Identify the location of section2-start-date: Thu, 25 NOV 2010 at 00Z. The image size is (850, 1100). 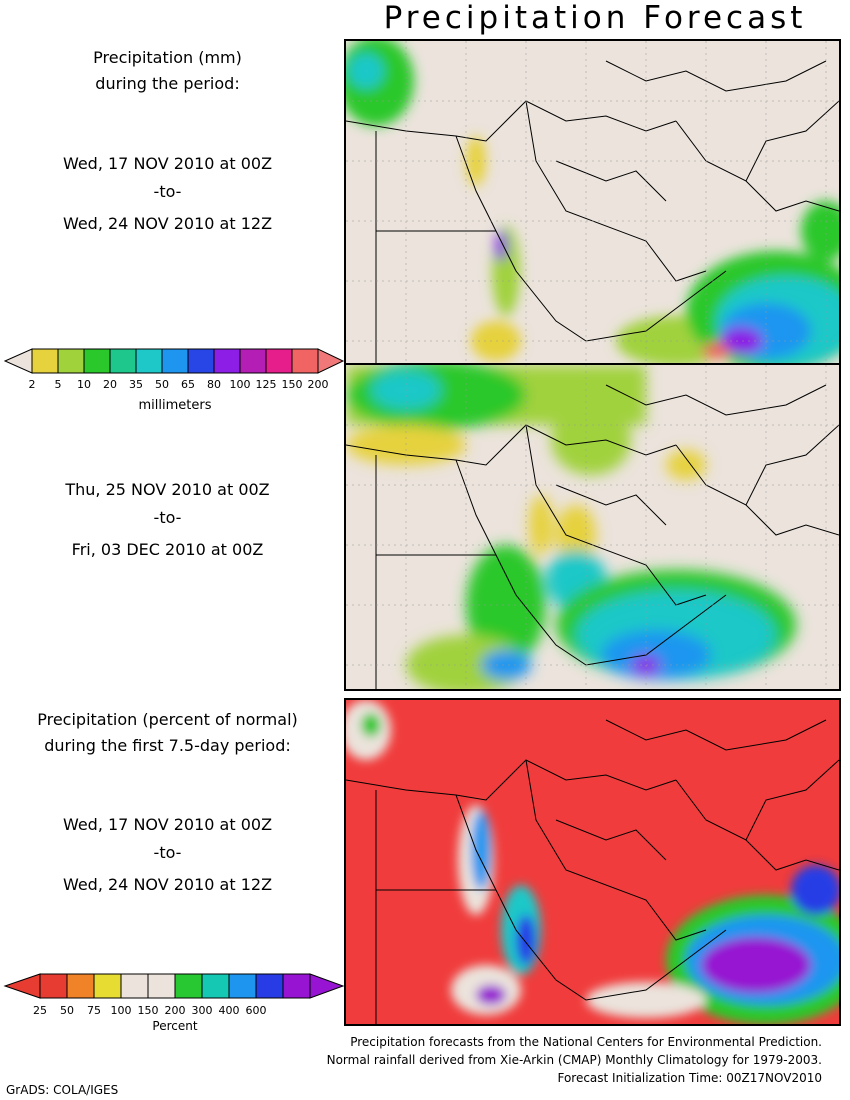
(167, 489).